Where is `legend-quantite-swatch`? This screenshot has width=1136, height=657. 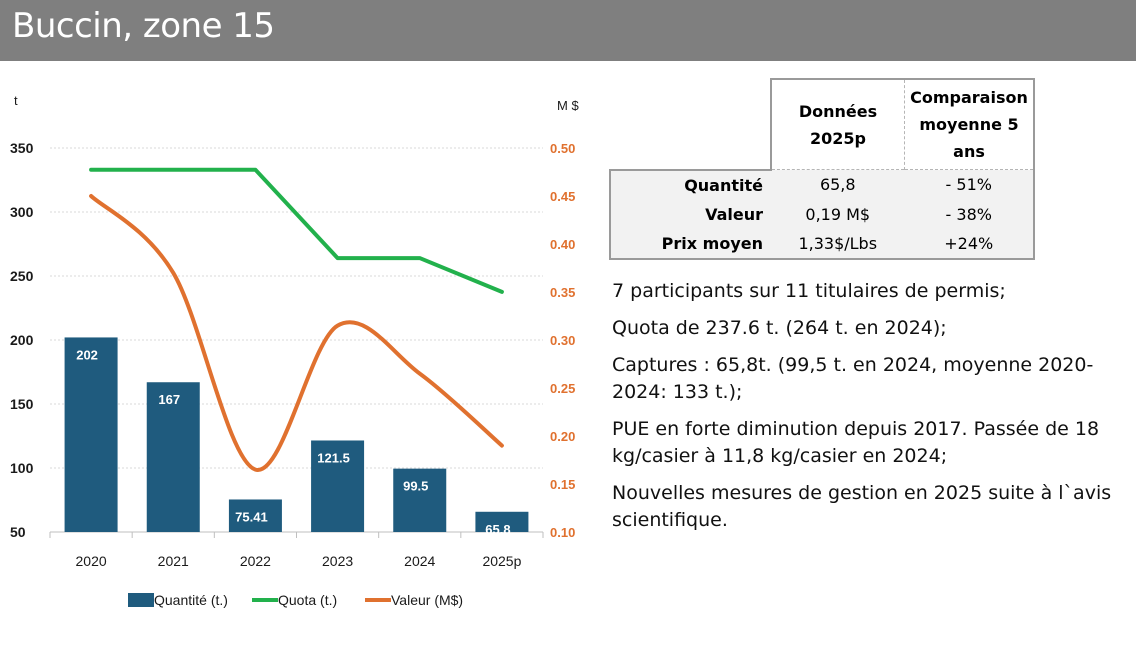 legend-quantite-swatch is located at coordinates (141, 600).